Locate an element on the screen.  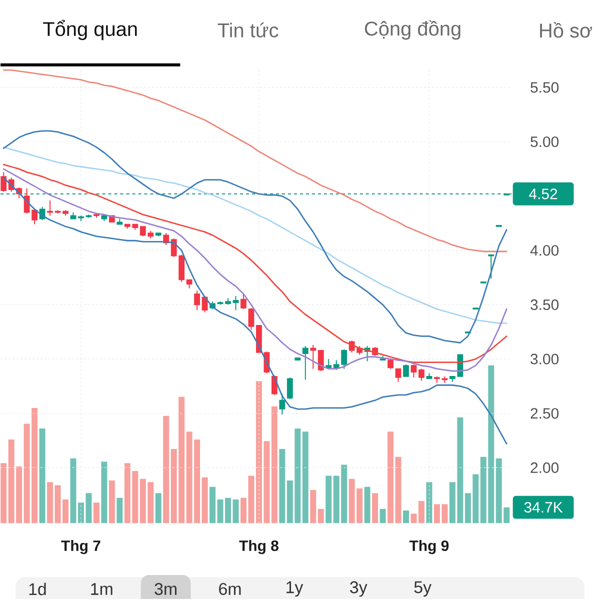
text: 3y is located at coordinates (359, 589).